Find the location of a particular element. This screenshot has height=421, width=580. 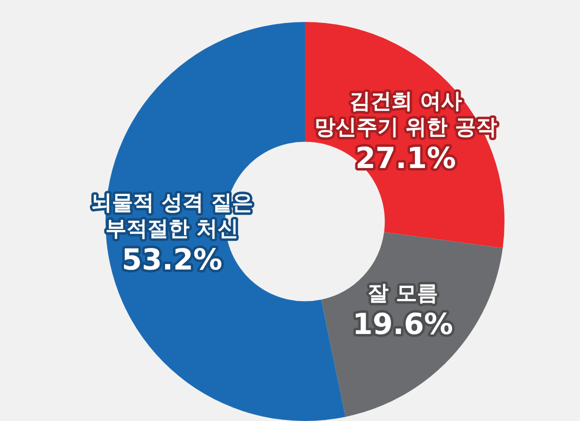

data-label: 19.6% is located at coordinates (403, 324).